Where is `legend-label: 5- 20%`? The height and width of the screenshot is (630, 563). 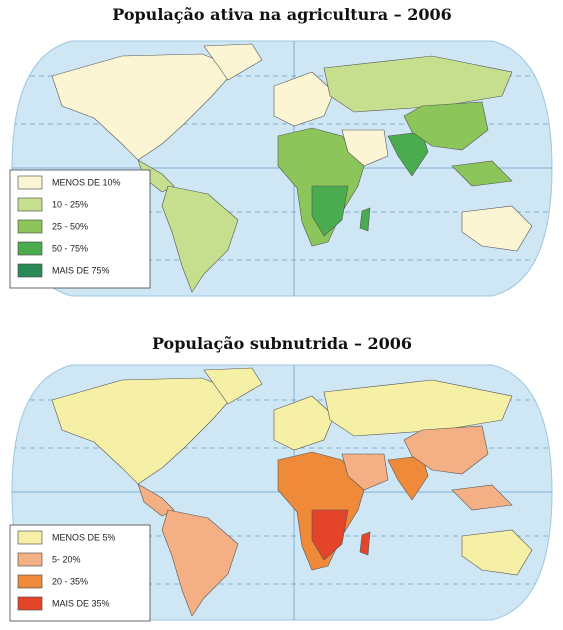
legend-label: 5- 20% is located at coordinates (66, 559).